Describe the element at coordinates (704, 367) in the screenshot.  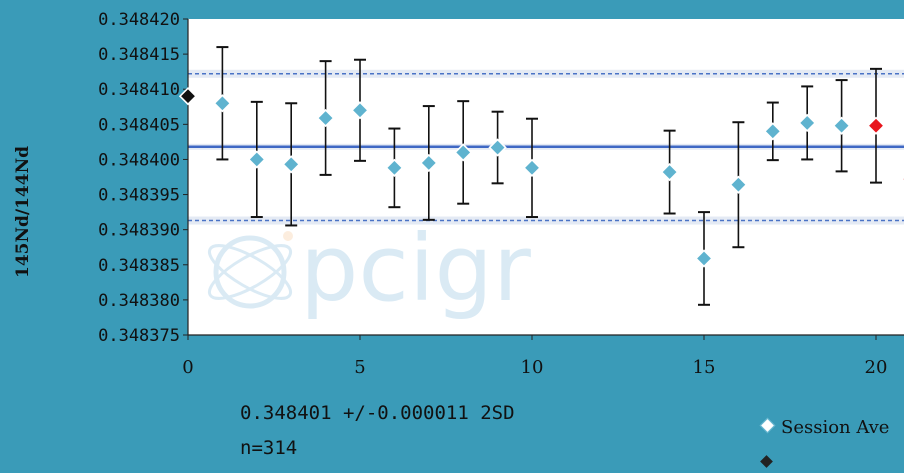
I see `x-tick-label: 15` at that location.